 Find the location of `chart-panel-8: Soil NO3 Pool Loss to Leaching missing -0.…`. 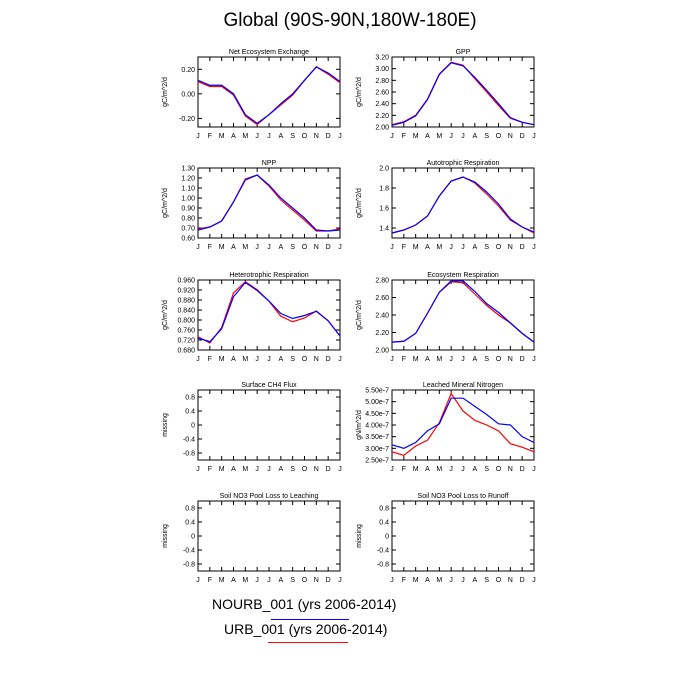

chart-panel-8: Soil NO3 Pool Loss to Leaching missing -0.… is located at coordinates (252, 538).